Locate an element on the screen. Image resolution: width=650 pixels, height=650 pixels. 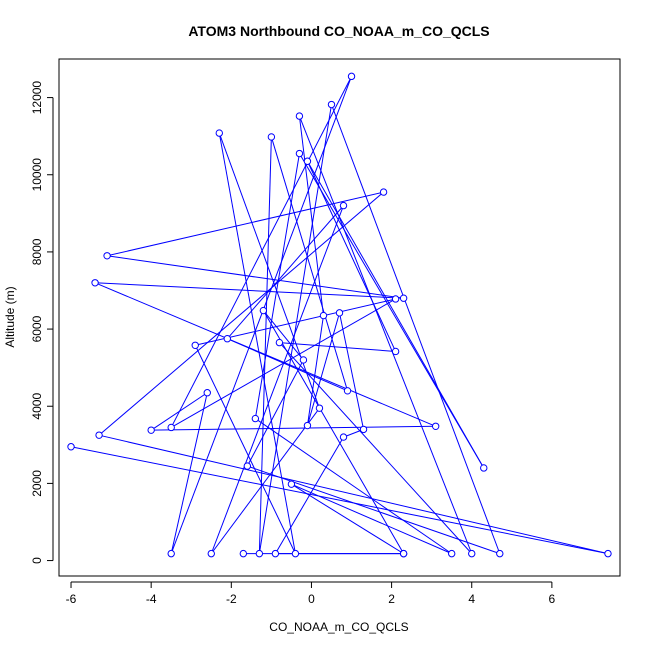
y-tick-label: 10000 is located at coordinates (37, 175).